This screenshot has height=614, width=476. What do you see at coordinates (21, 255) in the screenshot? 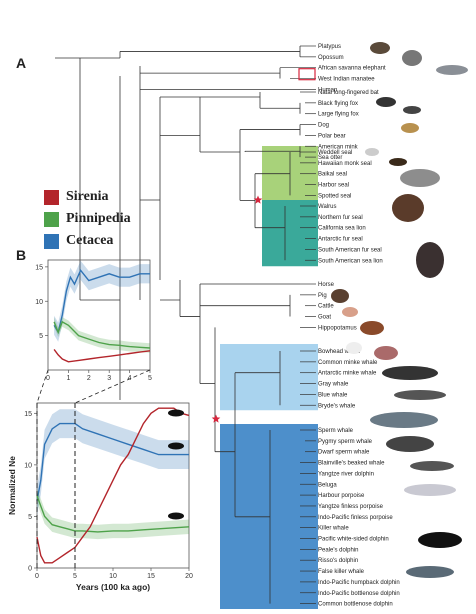
I see `panel-label-b: B` at bounding box center [21, 255].